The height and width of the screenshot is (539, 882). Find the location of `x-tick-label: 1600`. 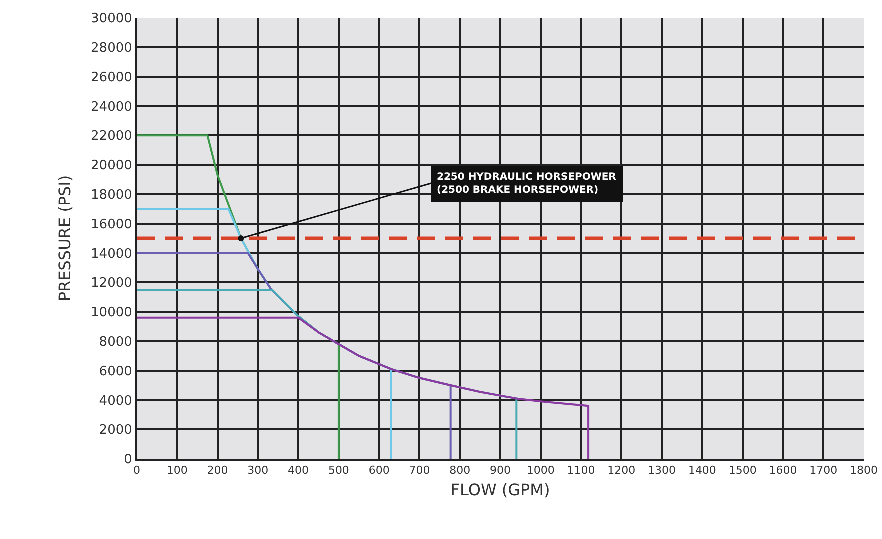

x-tick-label: 1600 is located at coordinates (783, 471).